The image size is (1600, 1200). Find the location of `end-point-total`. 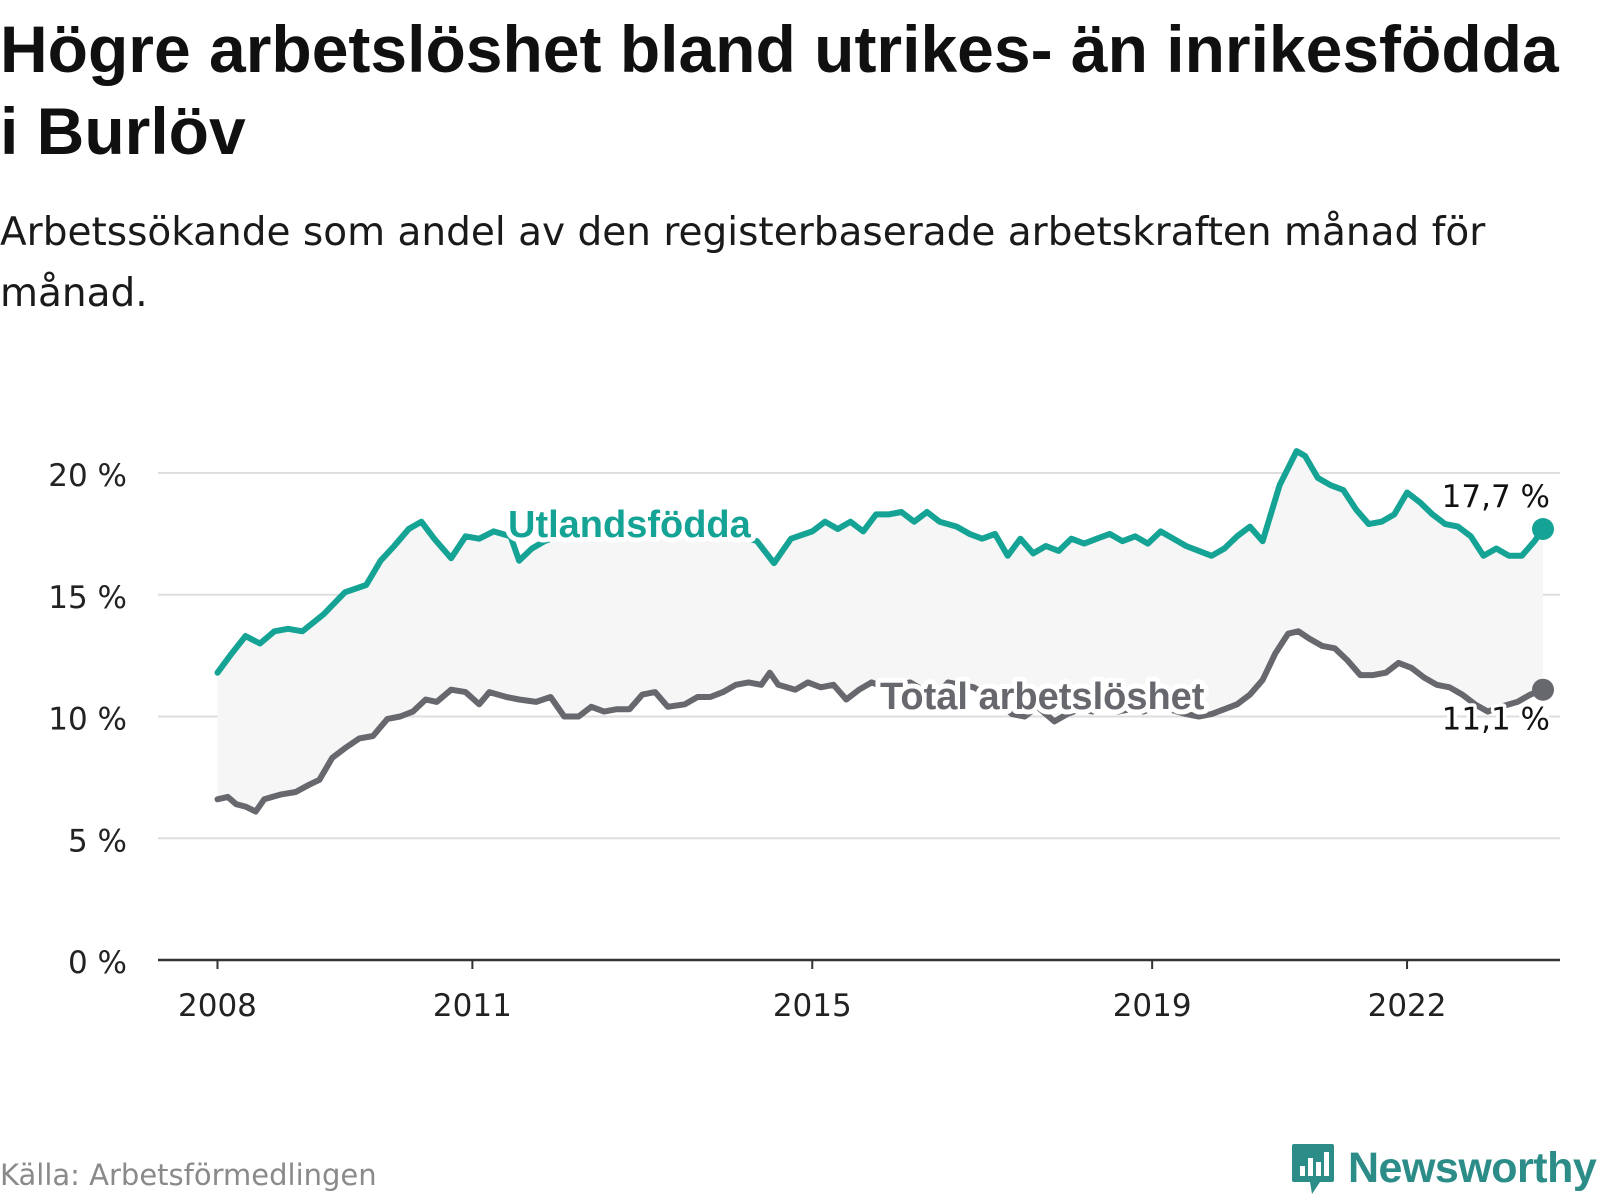

end-point-total is located at coordinates (1543, 689).